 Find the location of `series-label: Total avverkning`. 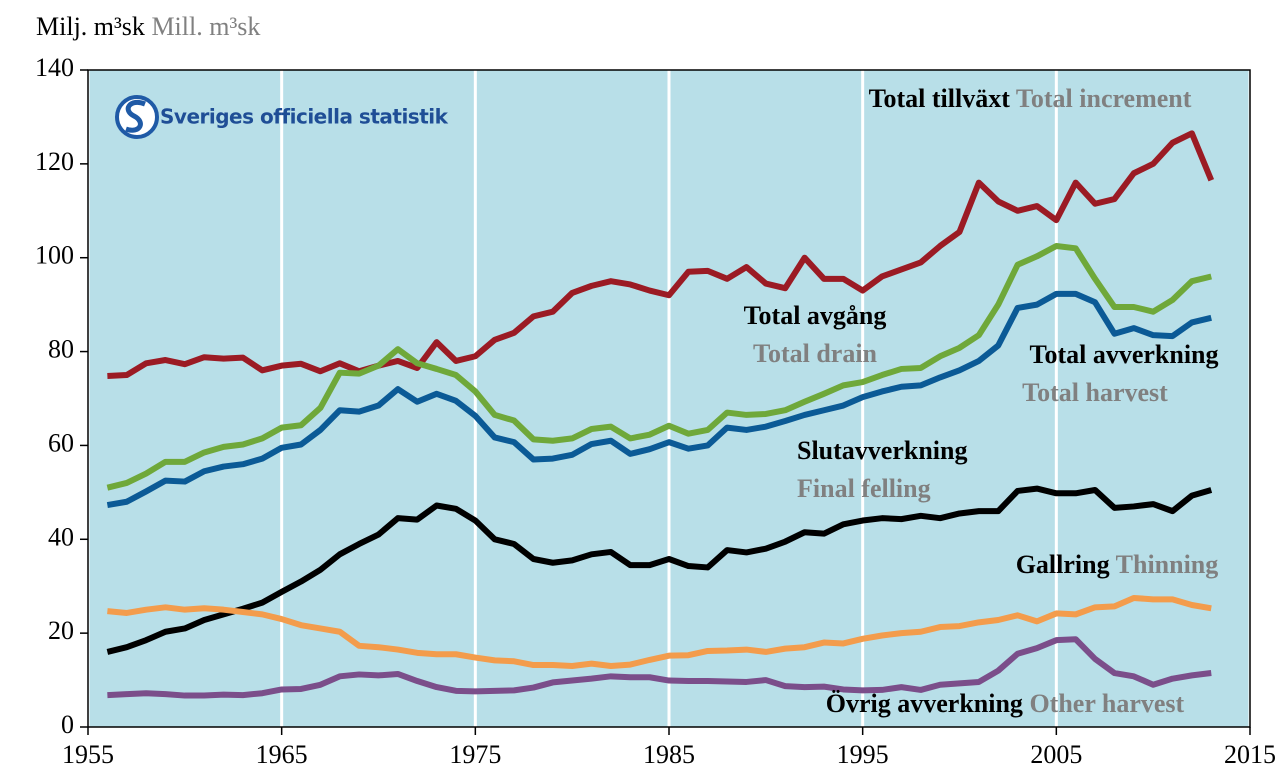

series-label: Total avverkning is located at coordinates (1123, 354).